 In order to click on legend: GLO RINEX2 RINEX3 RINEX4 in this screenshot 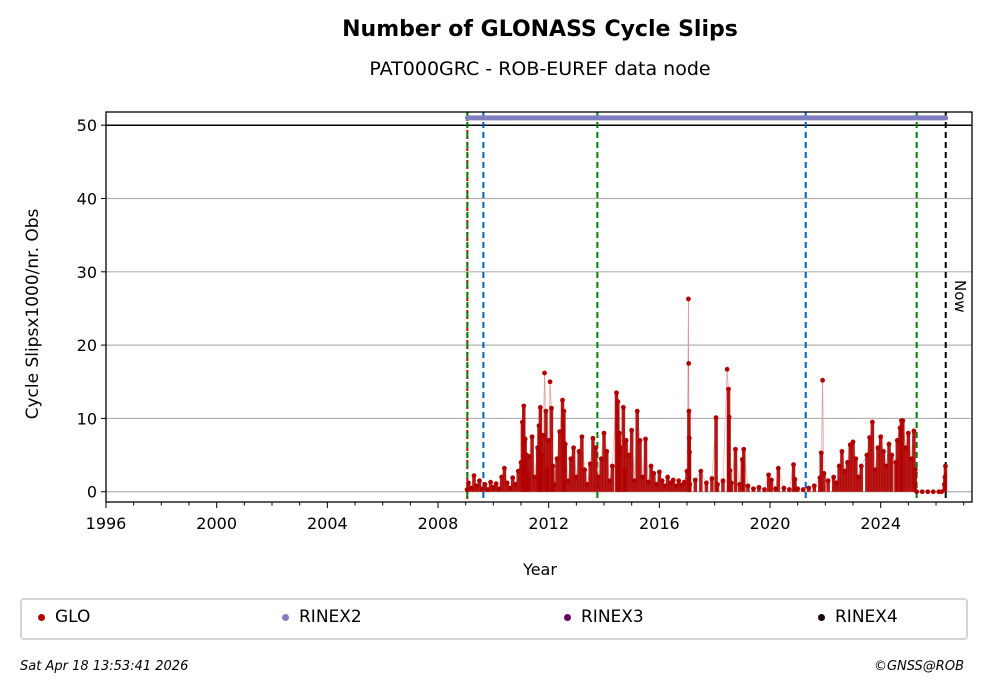, I will do `click(494, 619)`.